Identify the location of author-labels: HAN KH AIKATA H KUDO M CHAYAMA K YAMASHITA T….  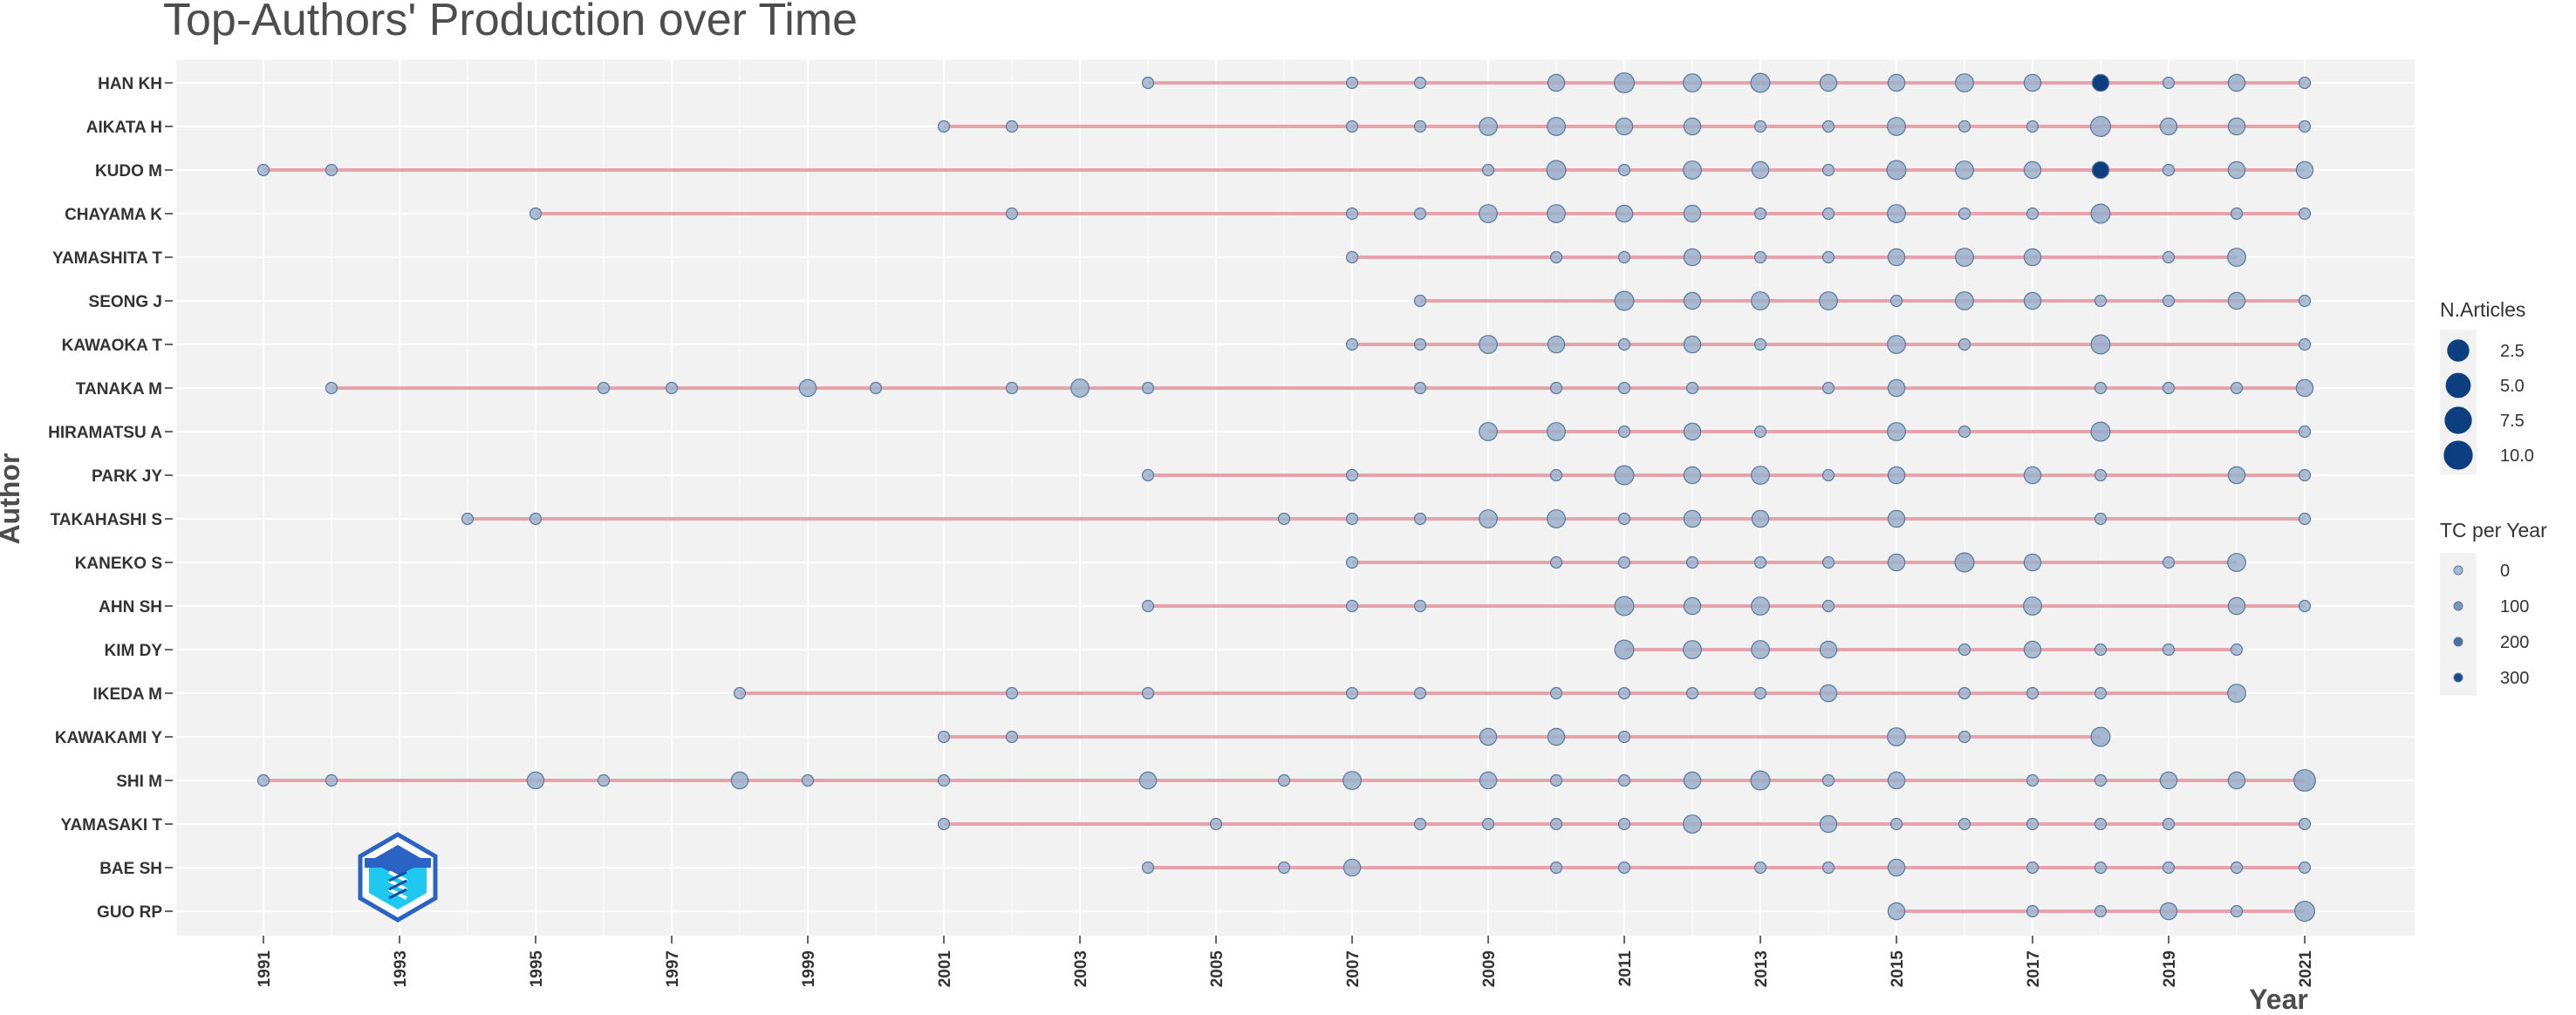
(110, 498).